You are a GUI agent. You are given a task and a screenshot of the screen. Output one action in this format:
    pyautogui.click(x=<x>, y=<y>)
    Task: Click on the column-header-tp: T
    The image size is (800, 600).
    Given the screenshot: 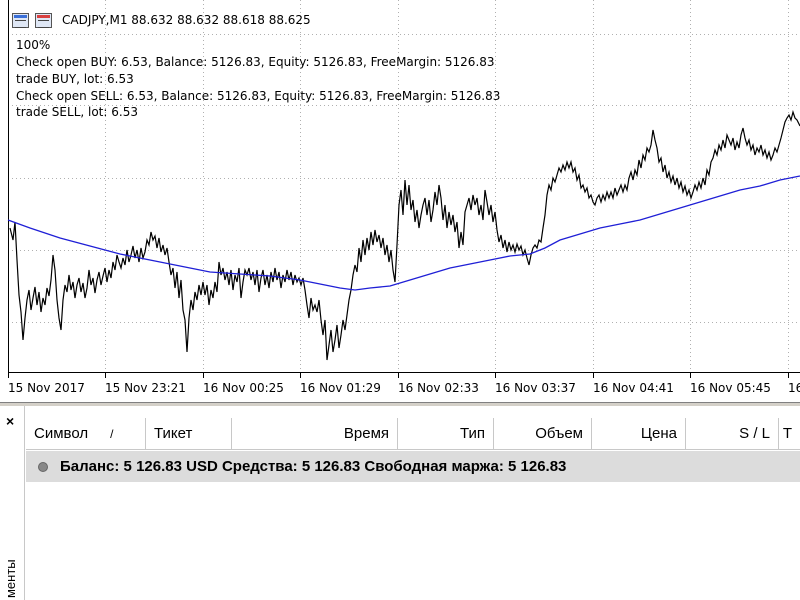 What is the action you would take?
    pyautogui.click(x=789, y=433)
    